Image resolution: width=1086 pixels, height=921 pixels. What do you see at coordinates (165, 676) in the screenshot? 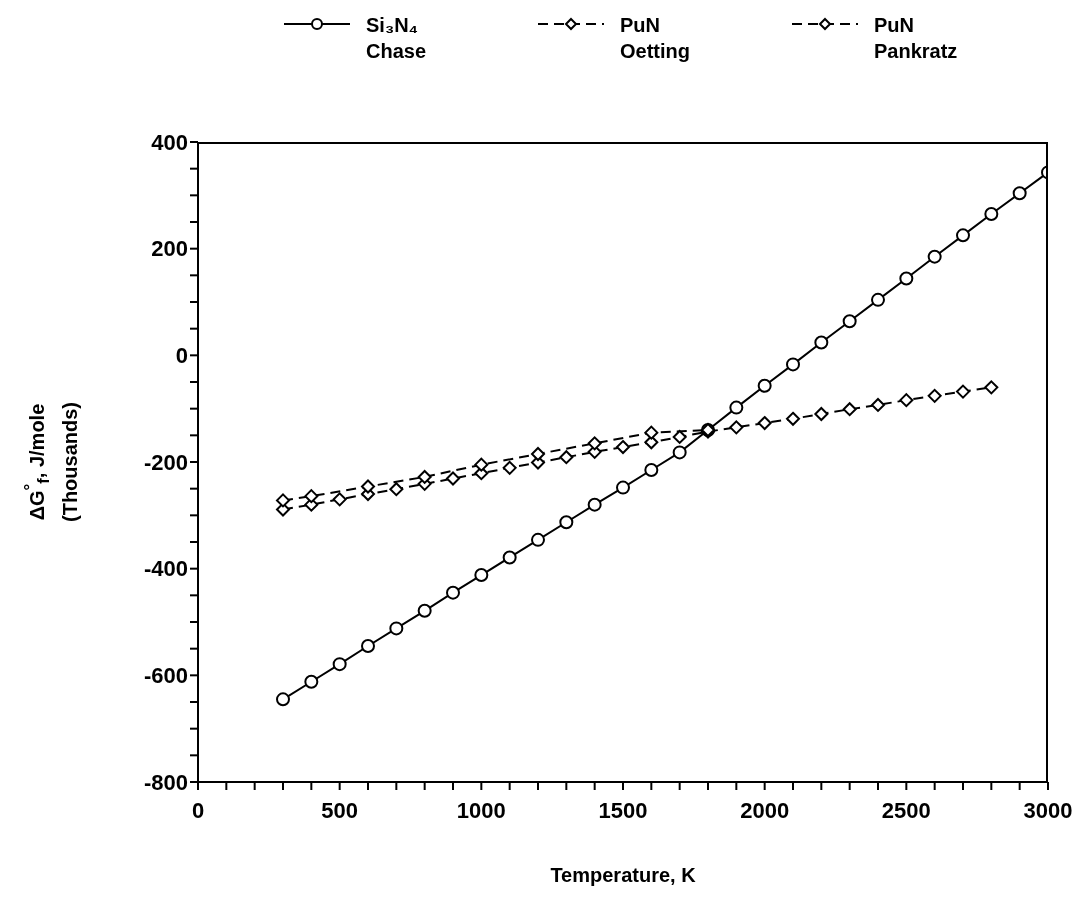
I see `y-tick-label: -600` at bounding box center [165, 676].